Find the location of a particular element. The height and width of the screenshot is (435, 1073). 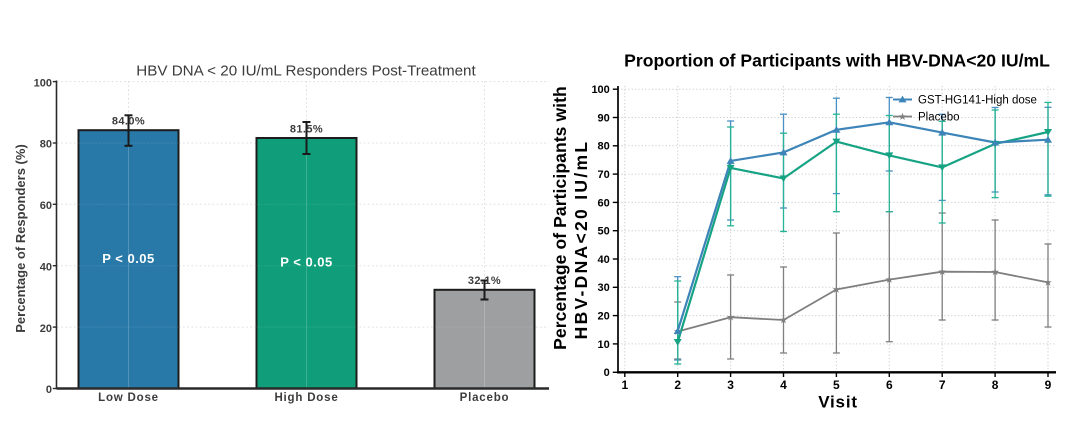

svg-text: Visit is located at coordinates (838, 402).